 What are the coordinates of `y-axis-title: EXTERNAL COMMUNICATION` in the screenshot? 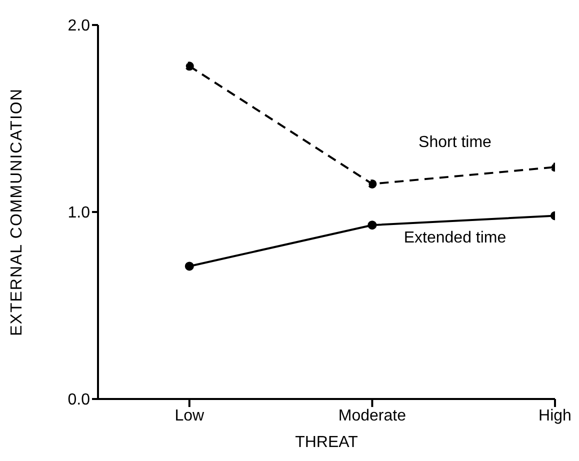 It's located at (17, 212).